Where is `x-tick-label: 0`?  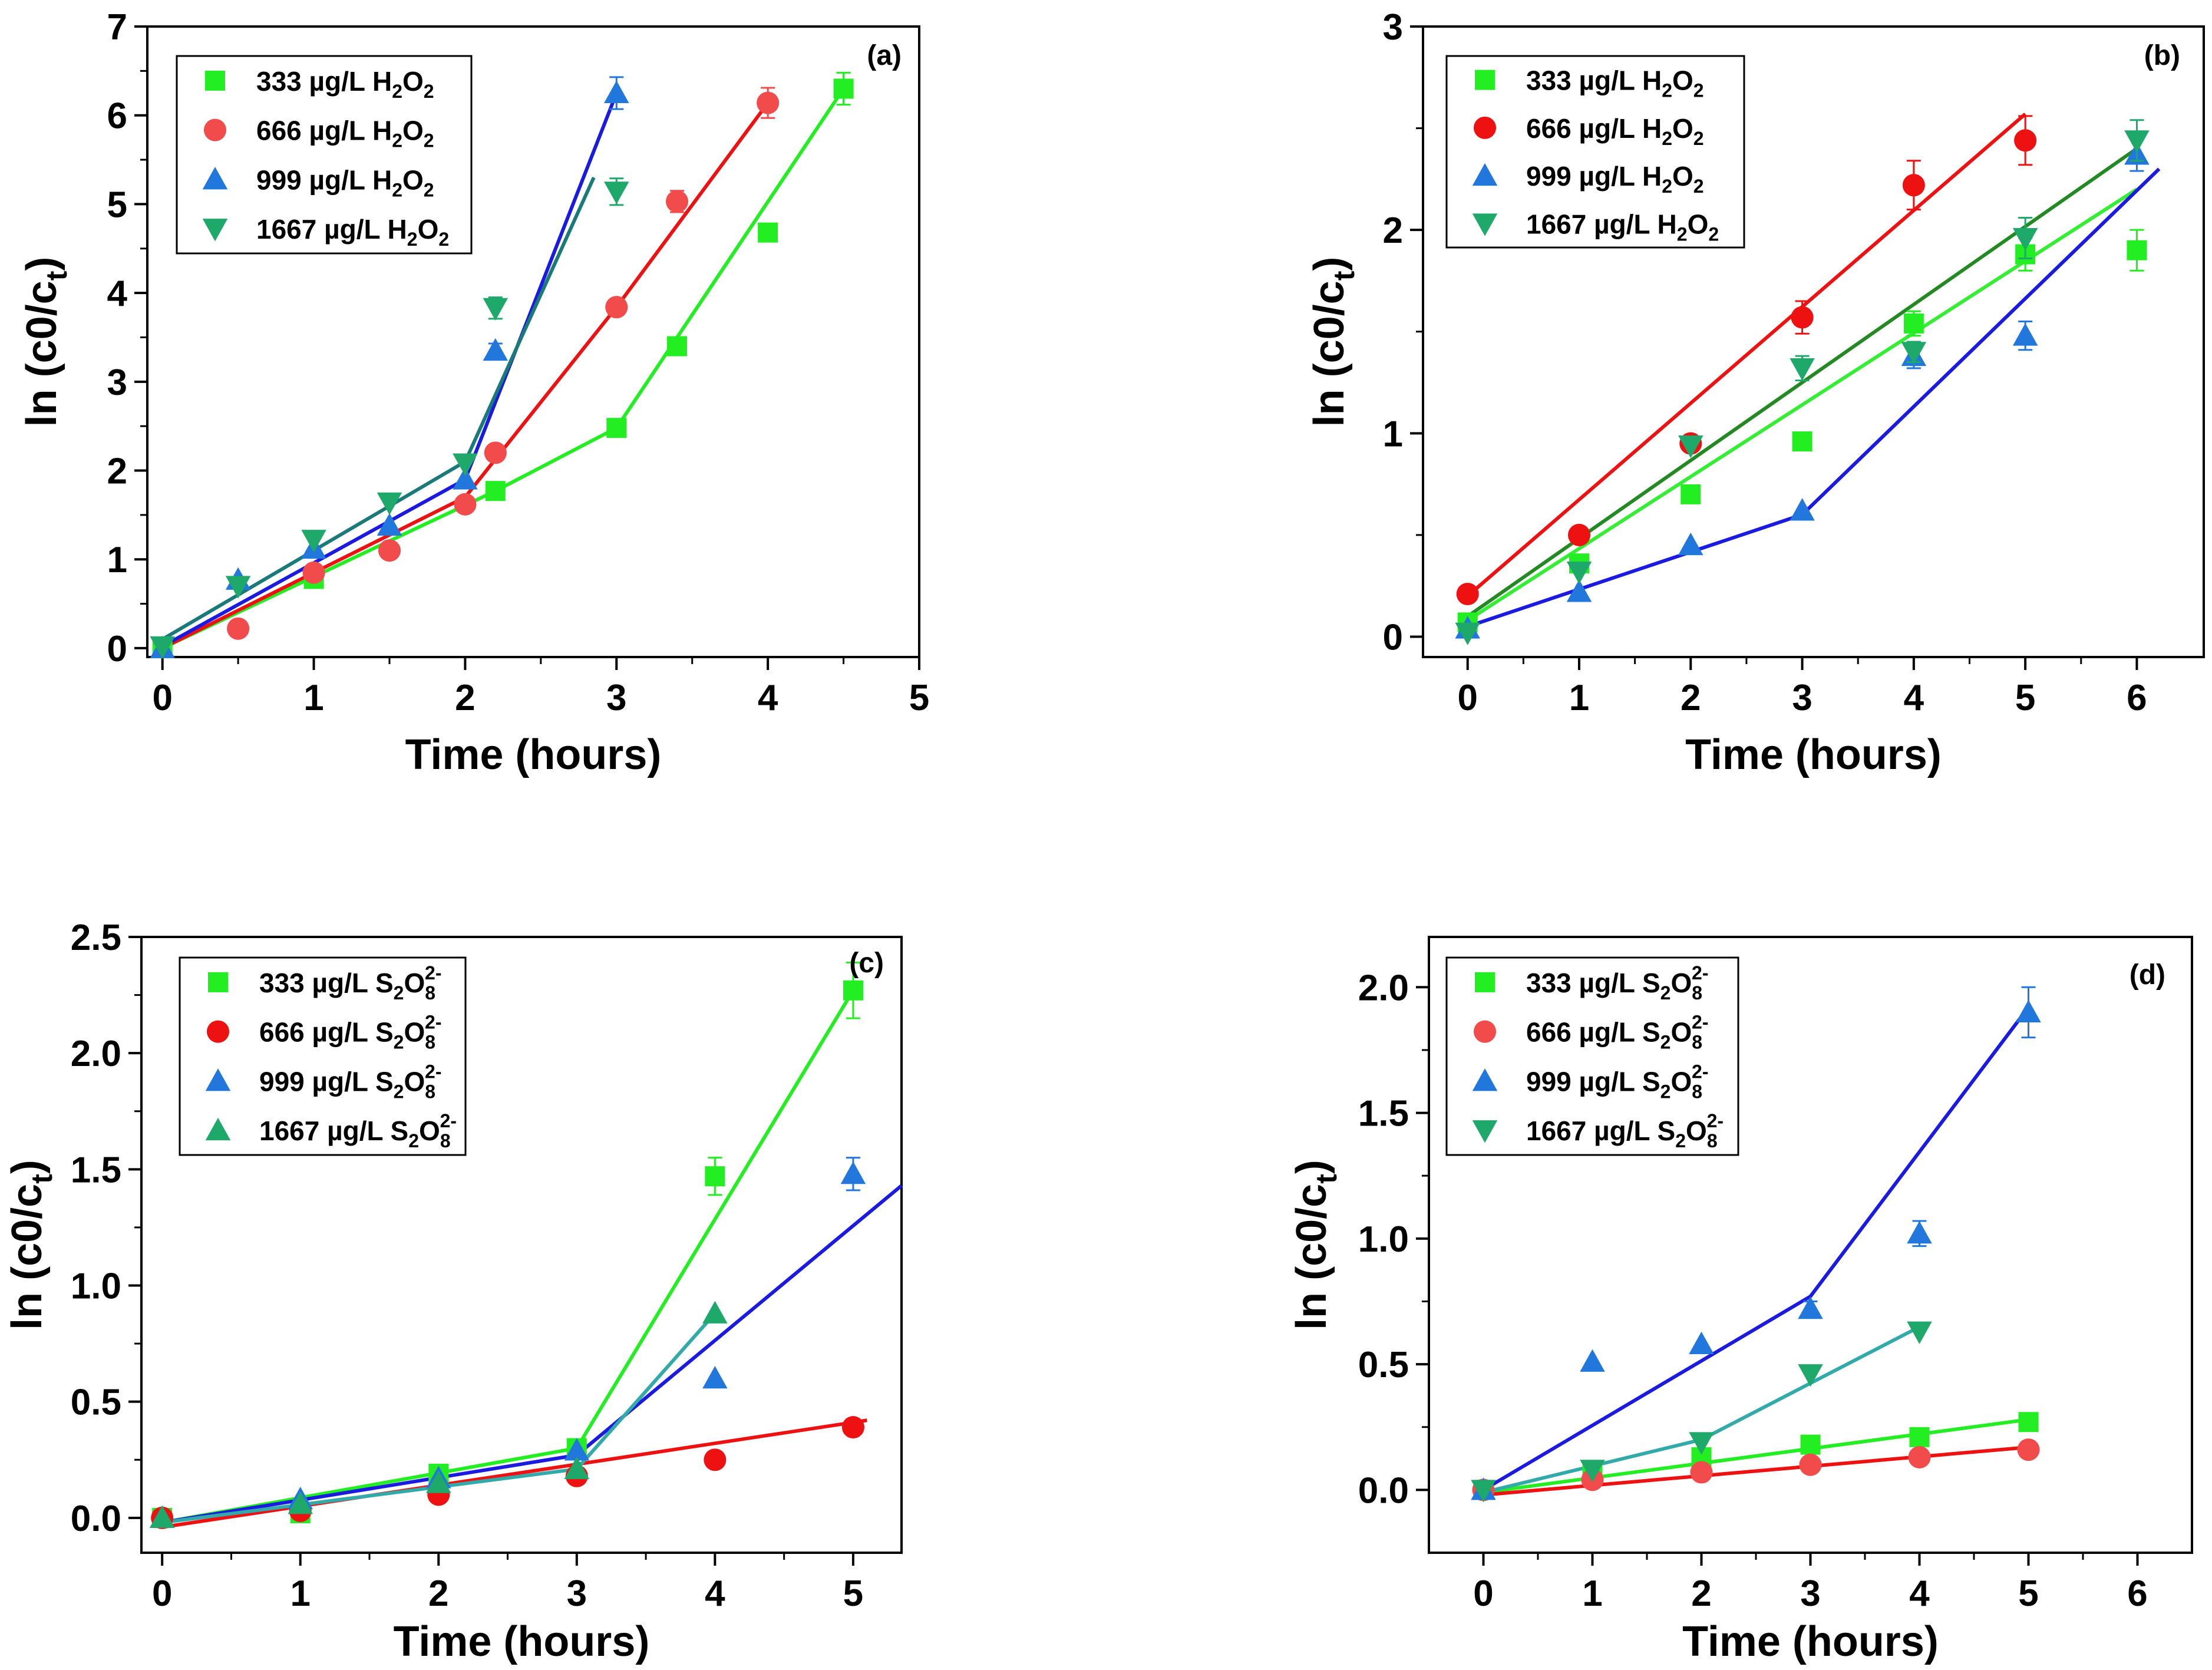
x-tick-label: 0 is located at coordinates (162, 1593).